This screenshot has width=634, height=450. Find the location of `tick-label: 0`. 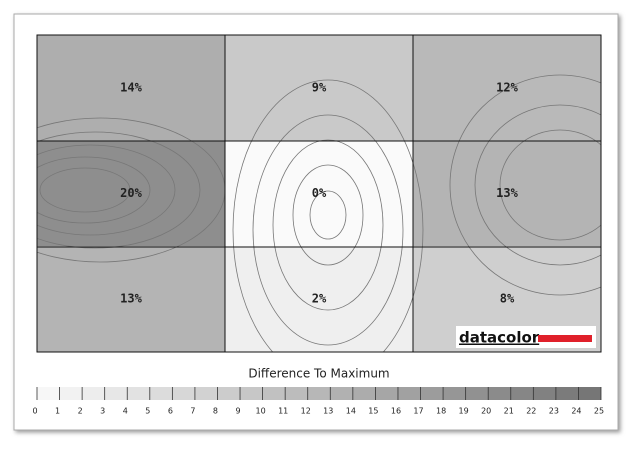

tick-label: 0 is located at coordinates (34, 411).